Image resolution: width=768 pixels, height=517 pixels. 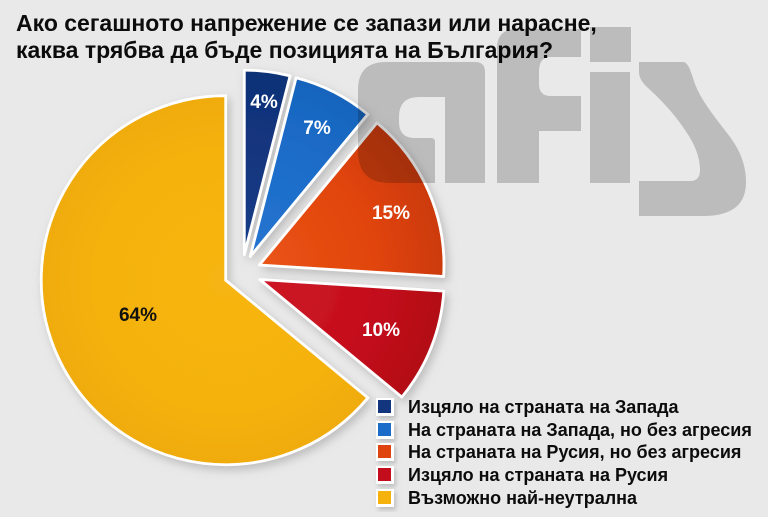 What do you see at coordinates (544, 407) in the screenshot?
I see `svg-text: Изцяло на страната на Запада` at bounding box center [544, 407].